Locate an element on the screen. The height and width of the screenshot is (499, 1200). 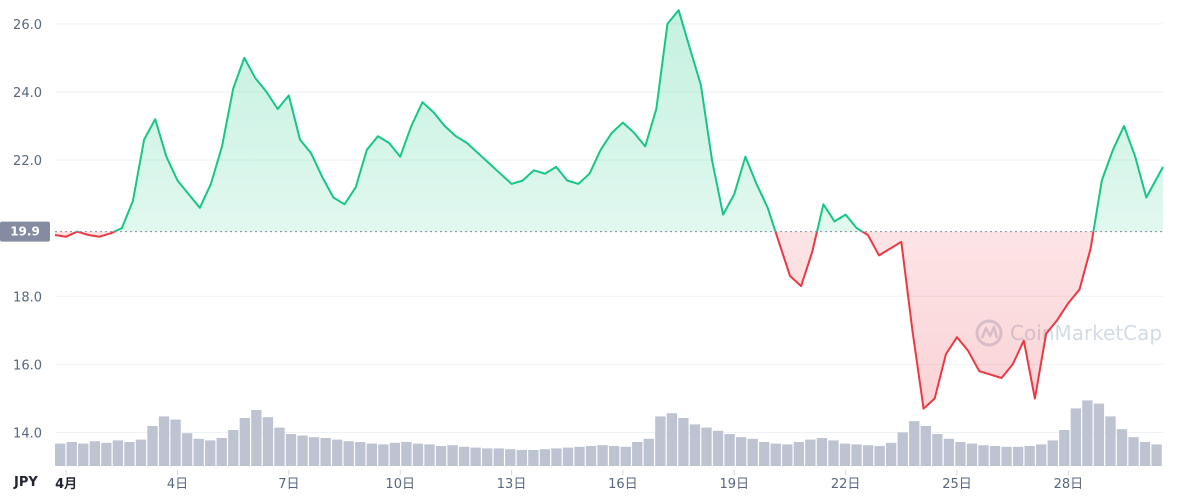
reference-badge: 19.9 is located at coordinates (25, 231).